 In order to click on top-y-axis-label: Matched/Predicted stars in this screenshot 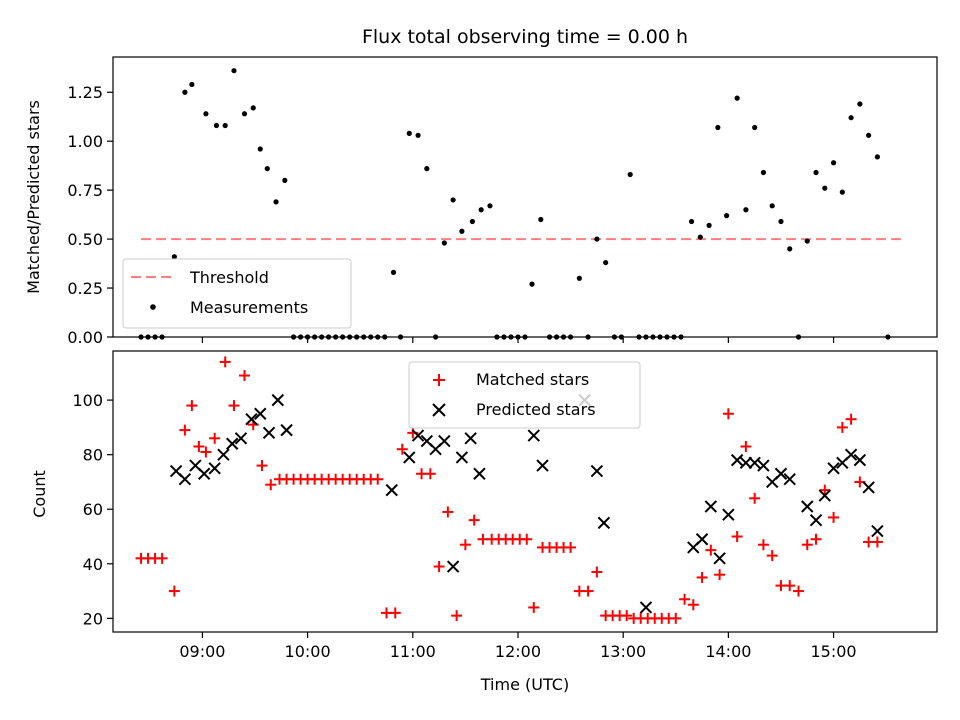, I will do `click(33, 197)`.